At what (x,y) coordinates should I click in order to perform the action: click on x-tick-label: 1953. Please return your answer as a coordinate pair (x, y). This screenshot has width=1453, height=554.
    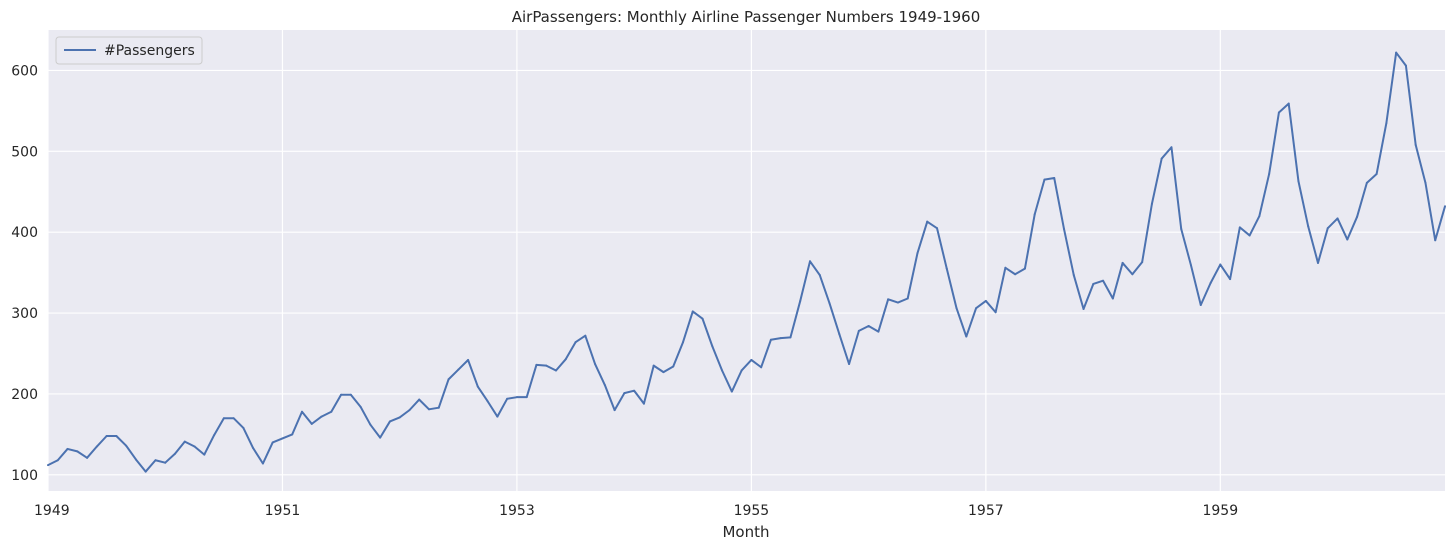
    Looking at the image, I should click on (517, 511).